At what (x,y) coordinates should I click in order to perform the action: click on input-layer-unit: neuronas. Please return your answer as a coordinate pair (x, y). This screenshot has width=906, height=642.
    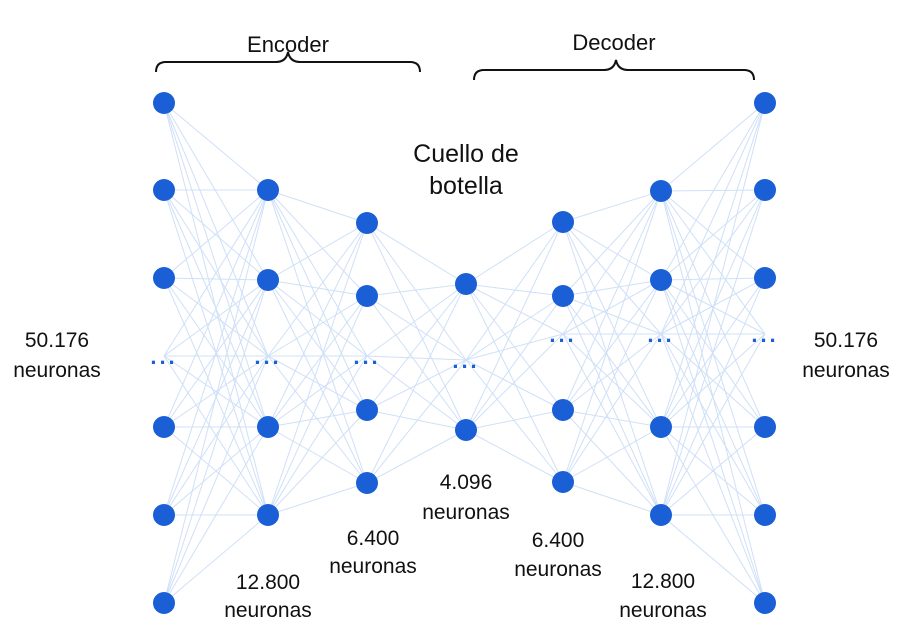
    Looking at the image, I should click on (57, 370).